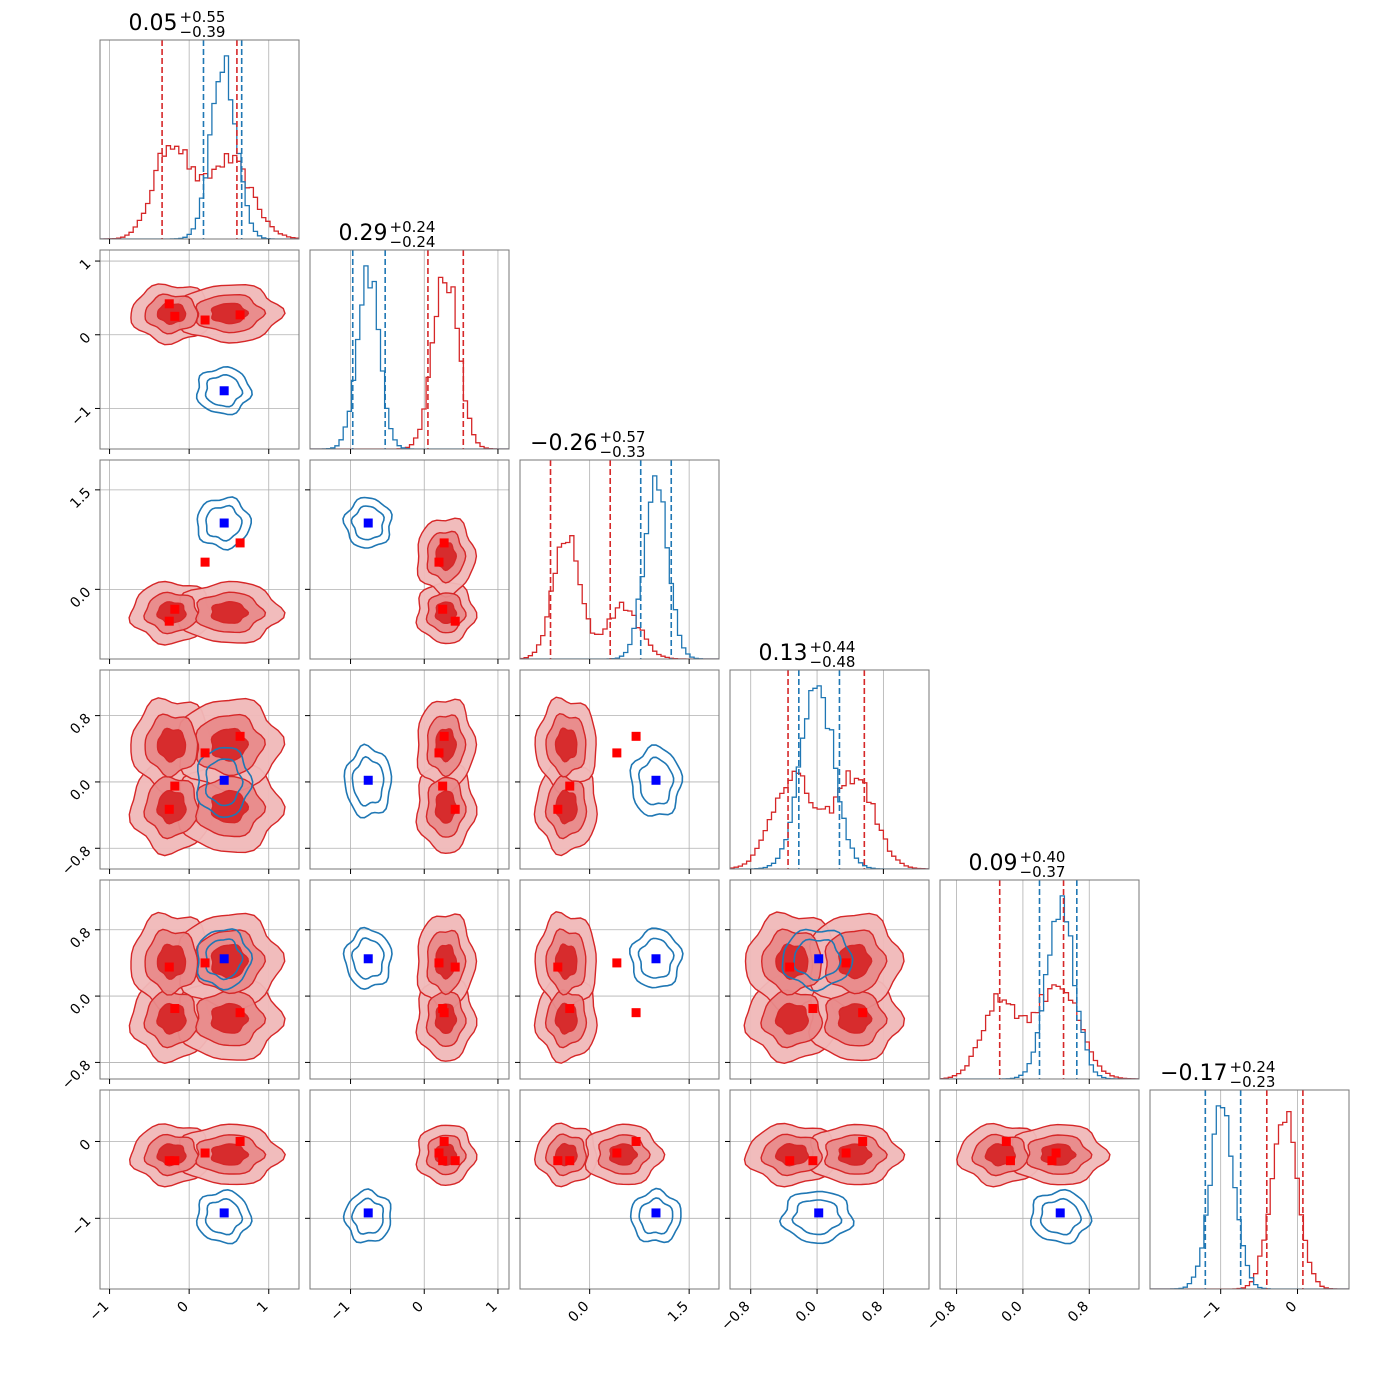  Describe the element at coordinates (623, 452) in the screenshot. I see `title-minus: −0.33` at that location.